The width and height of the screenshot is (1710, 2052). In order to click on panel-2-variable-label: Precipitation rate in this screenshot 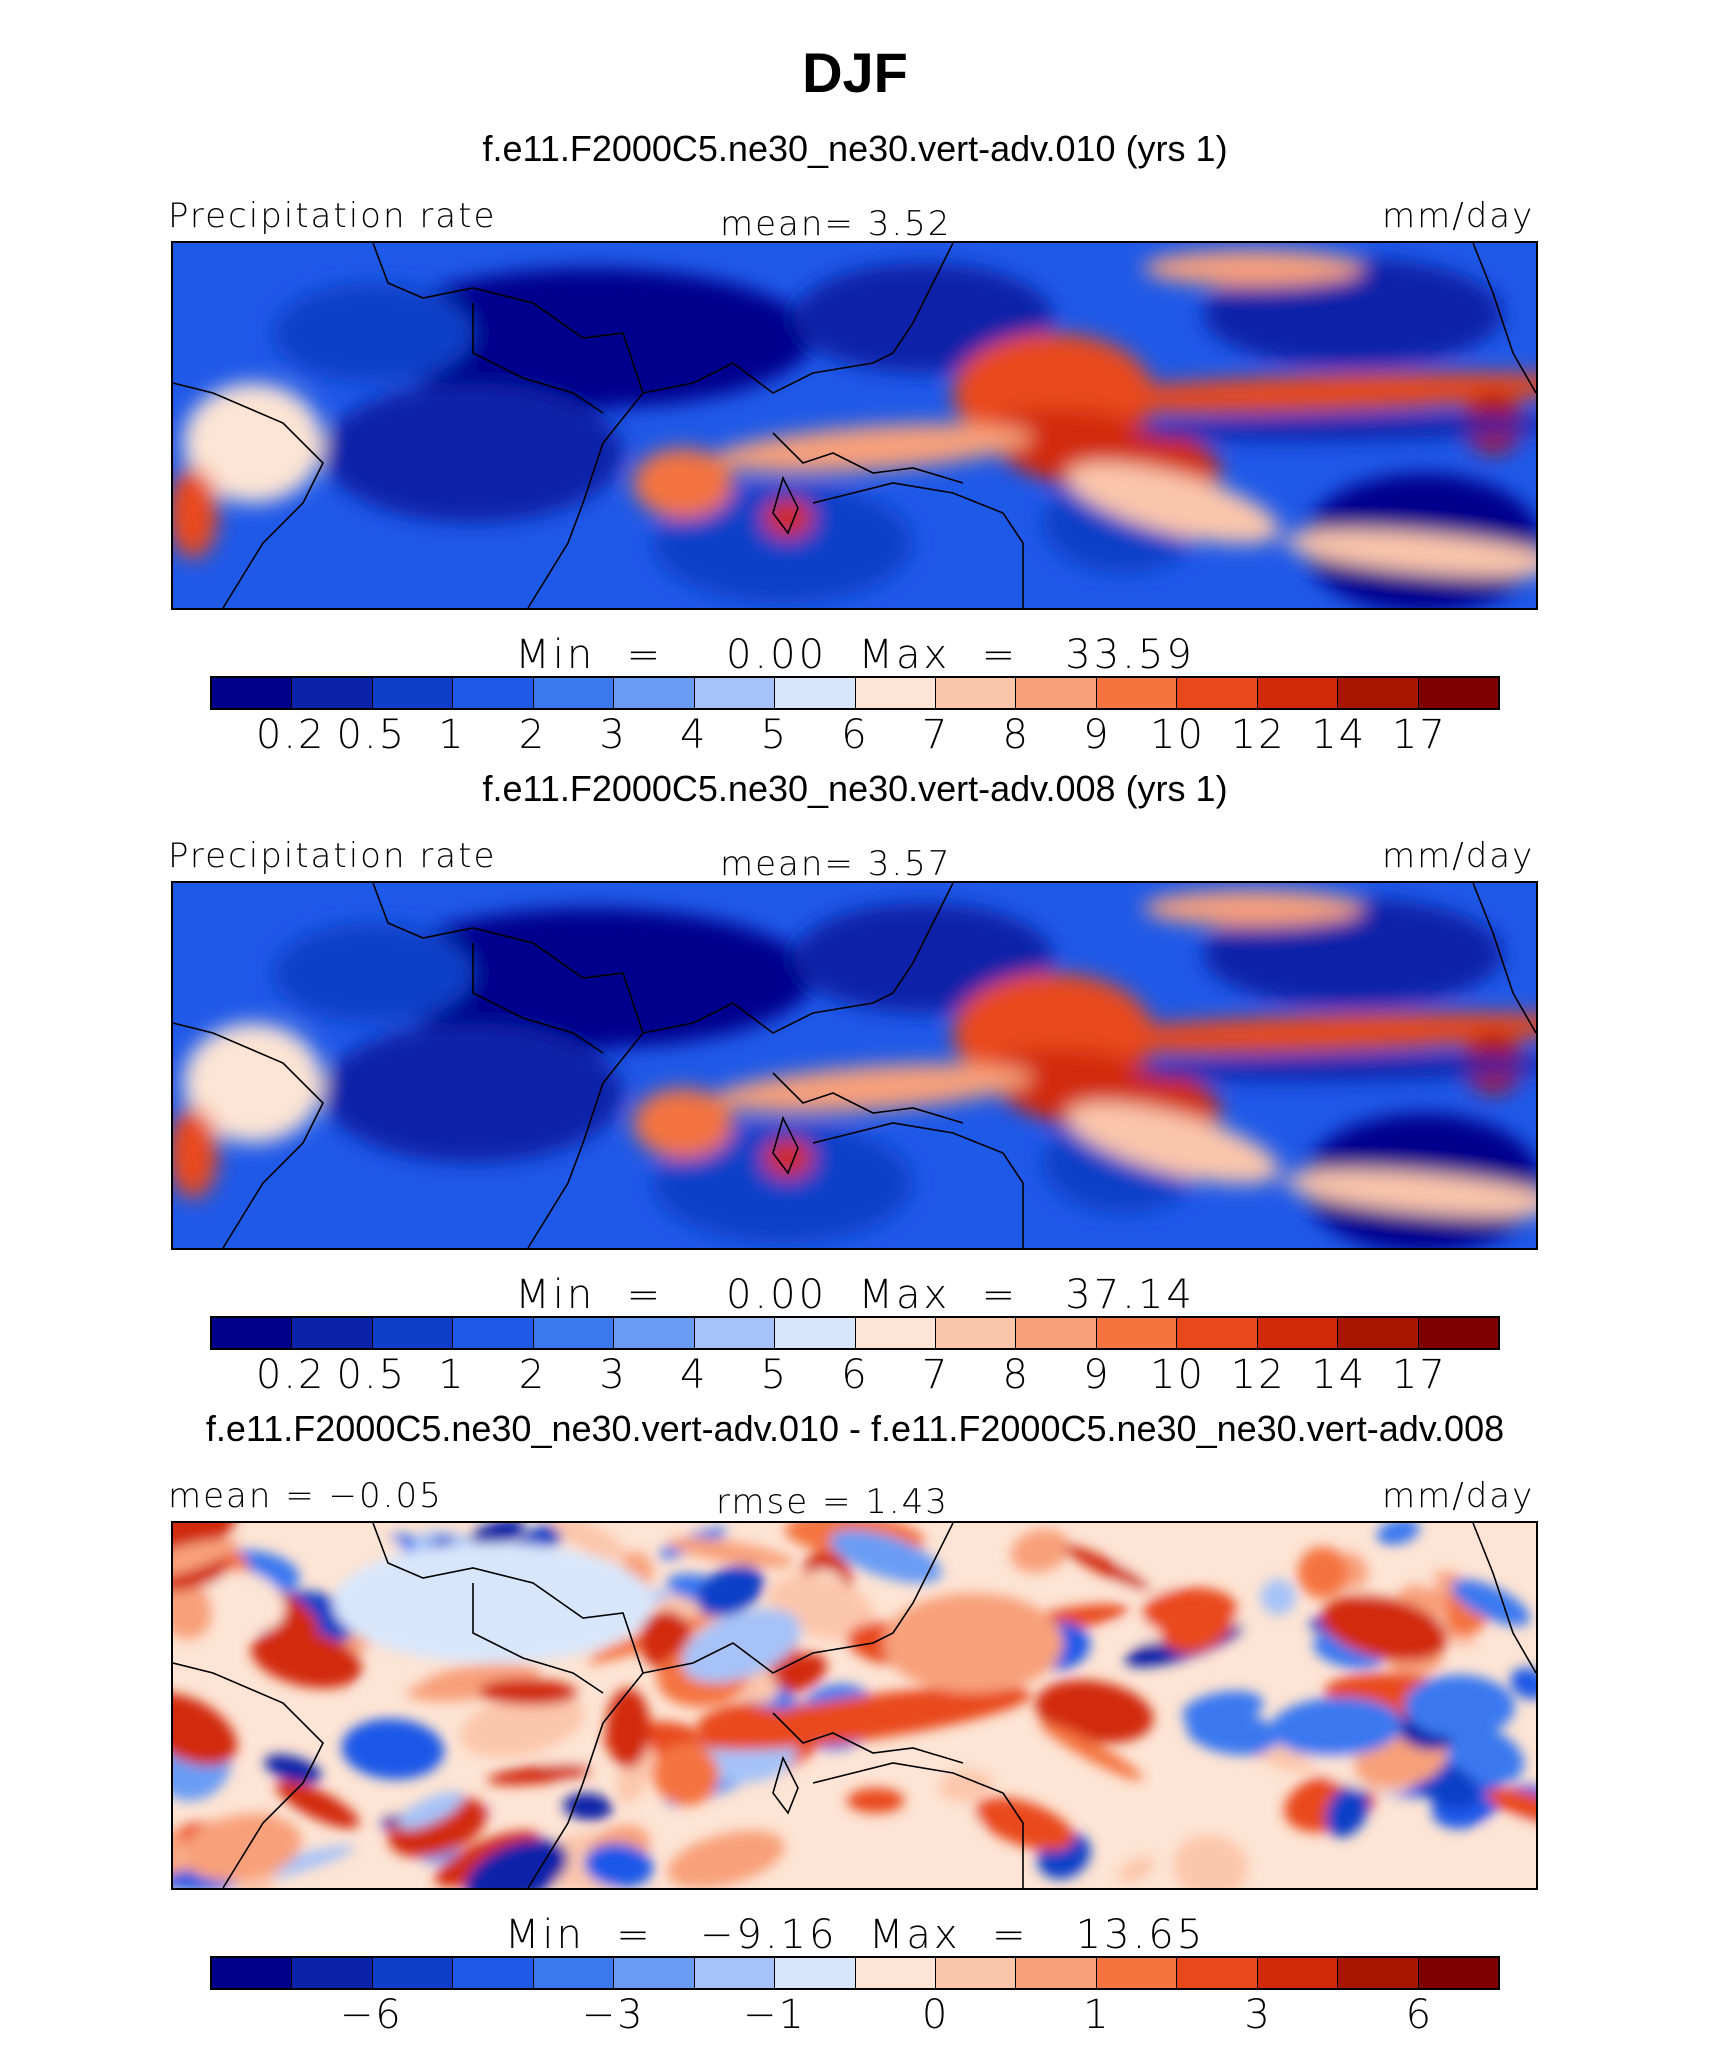, I will do `click(332, 856)`.